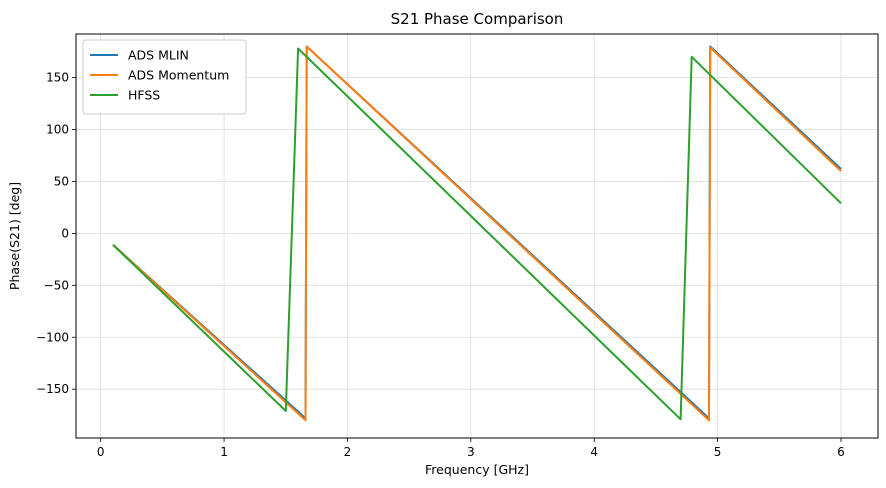  I want to click on y-tick-label: 0, so click(65, 233).